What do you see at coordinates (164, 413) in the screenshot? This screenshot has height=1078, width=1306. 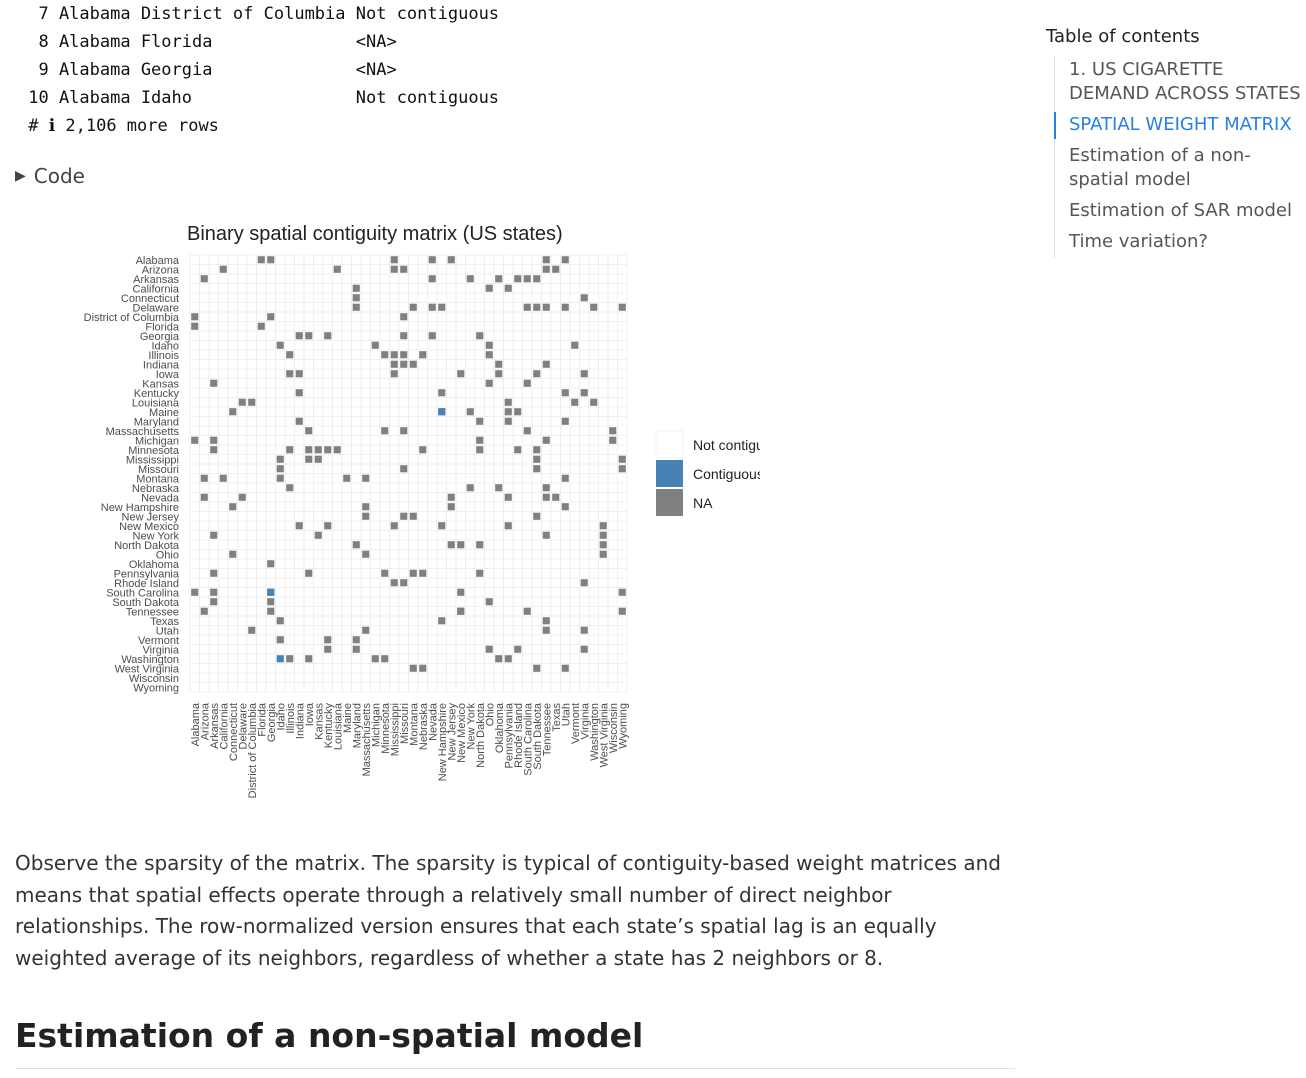 I see `y-tick-label: Maine` at bounding box center [164, 413].